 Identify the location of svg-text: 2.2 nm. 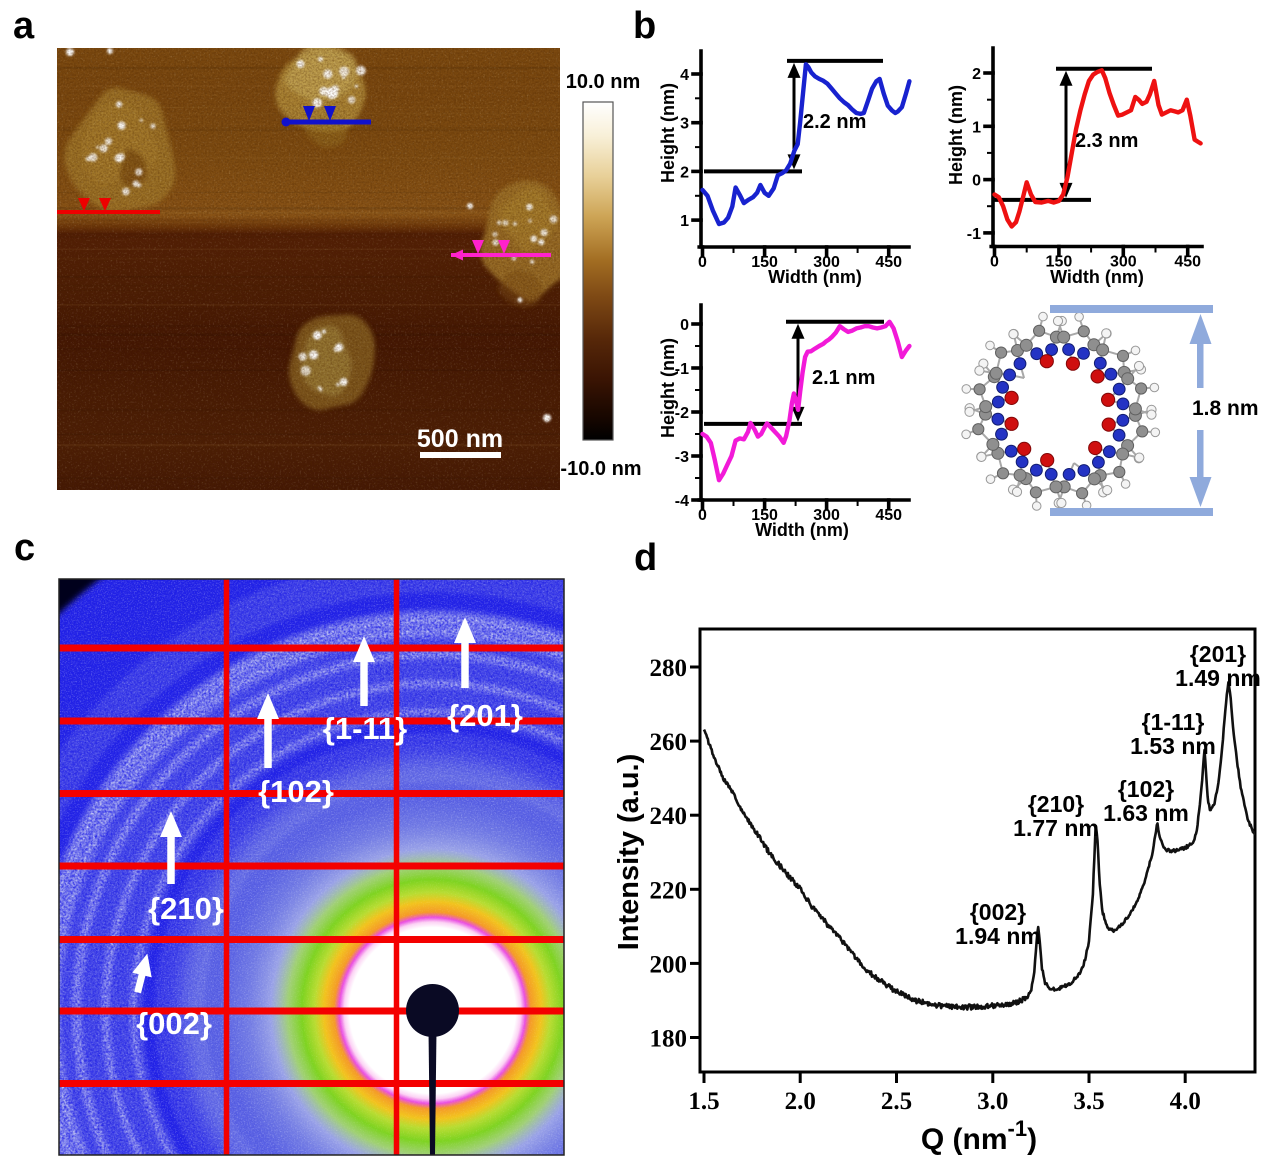
(834, 122).